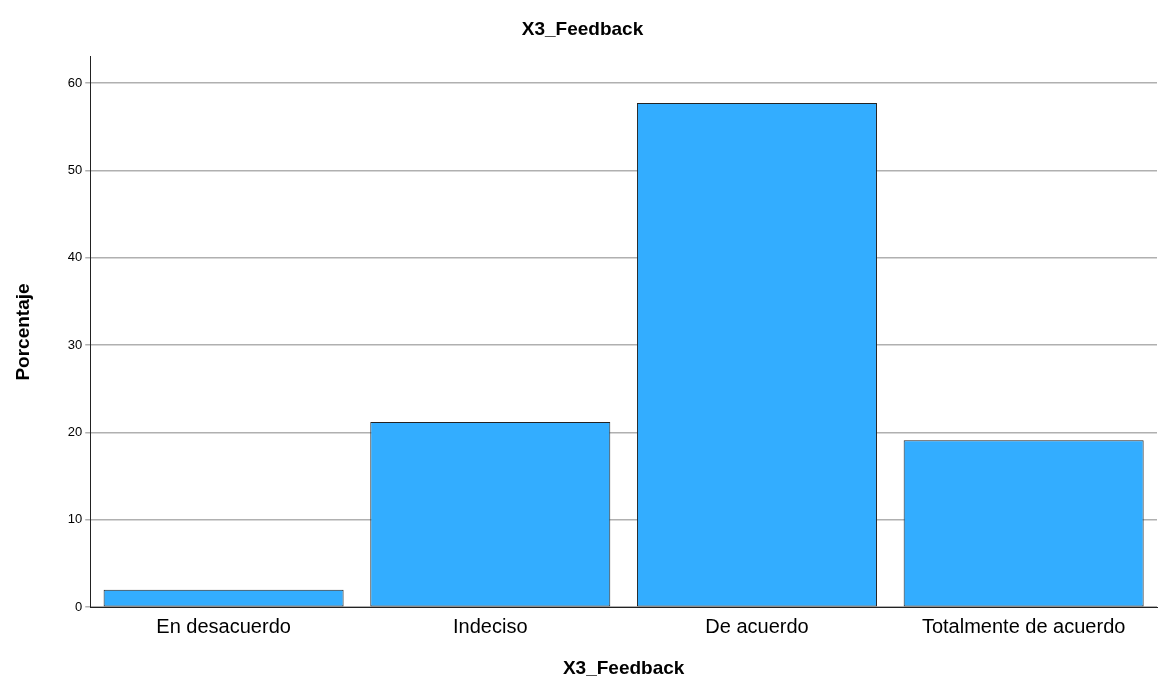 The width and height of the screenshot is (1169, 684). Describe the element at coordinates (75, 344) in the screenshot. I see `y-tick-label: 30` at that location.